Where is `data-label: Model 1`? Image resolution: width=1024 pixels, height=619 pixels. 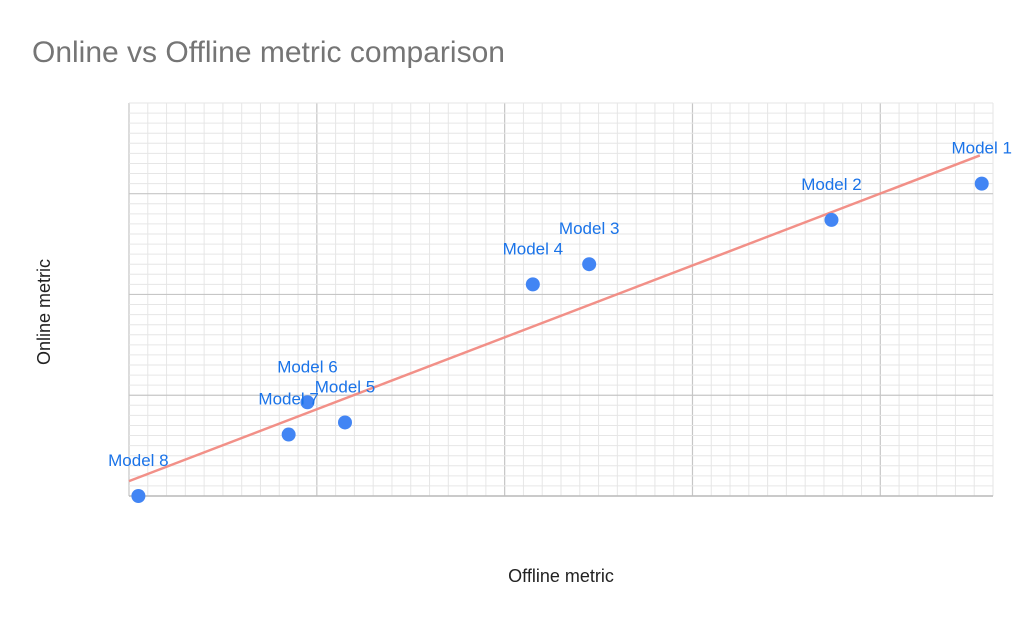 data-label: Model 1 is located at coordinates (981, 148).